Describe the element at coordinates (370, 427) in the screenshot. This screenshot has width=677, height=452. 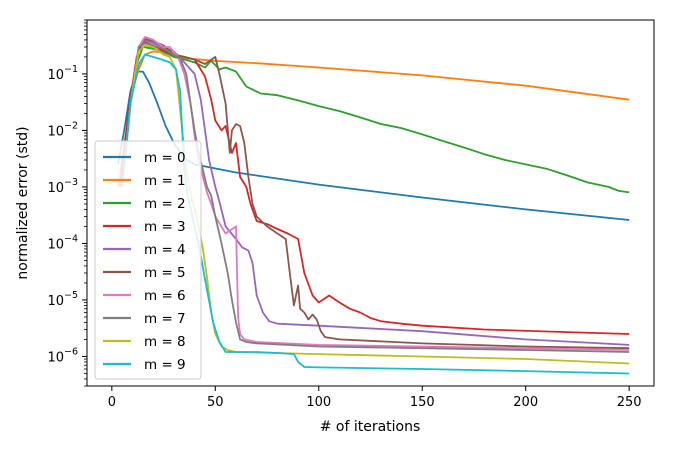
I see `x-axis-label: # of iterations` at that location.